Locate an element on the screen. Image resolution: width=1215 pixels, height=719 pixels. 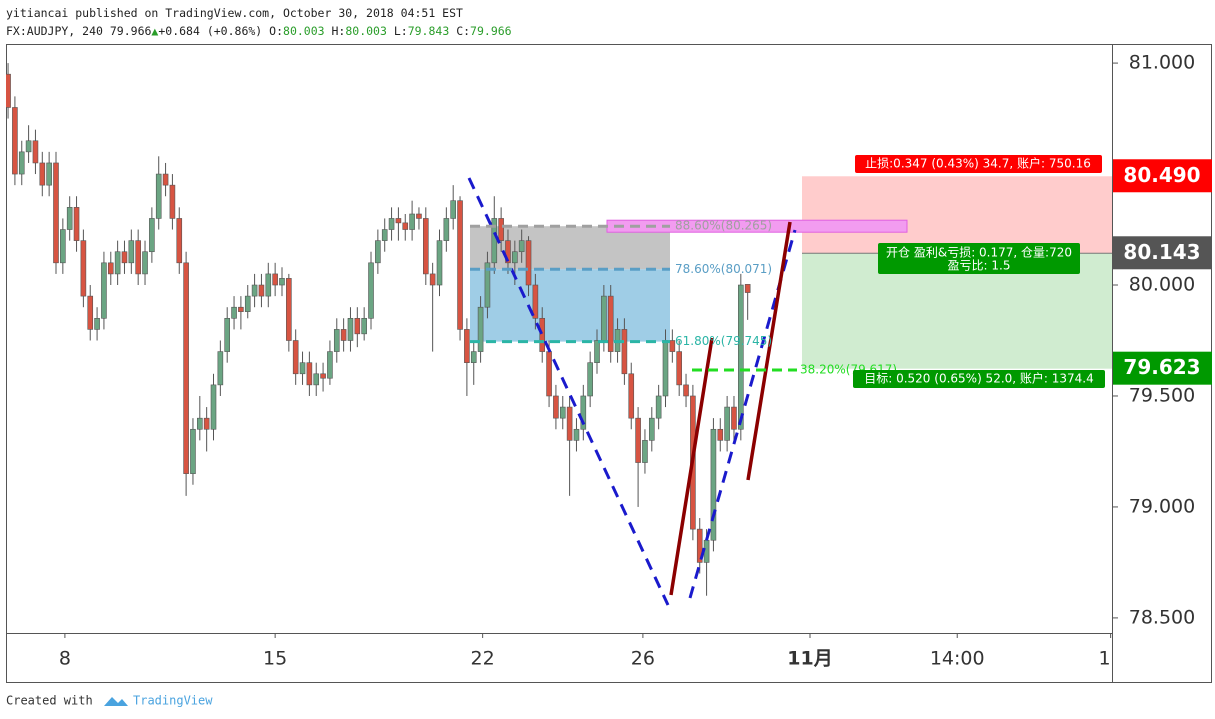
ohlc: O:80.003 H:80.003 L:79.843 C:79.966 is located at coordinates (390, 31).